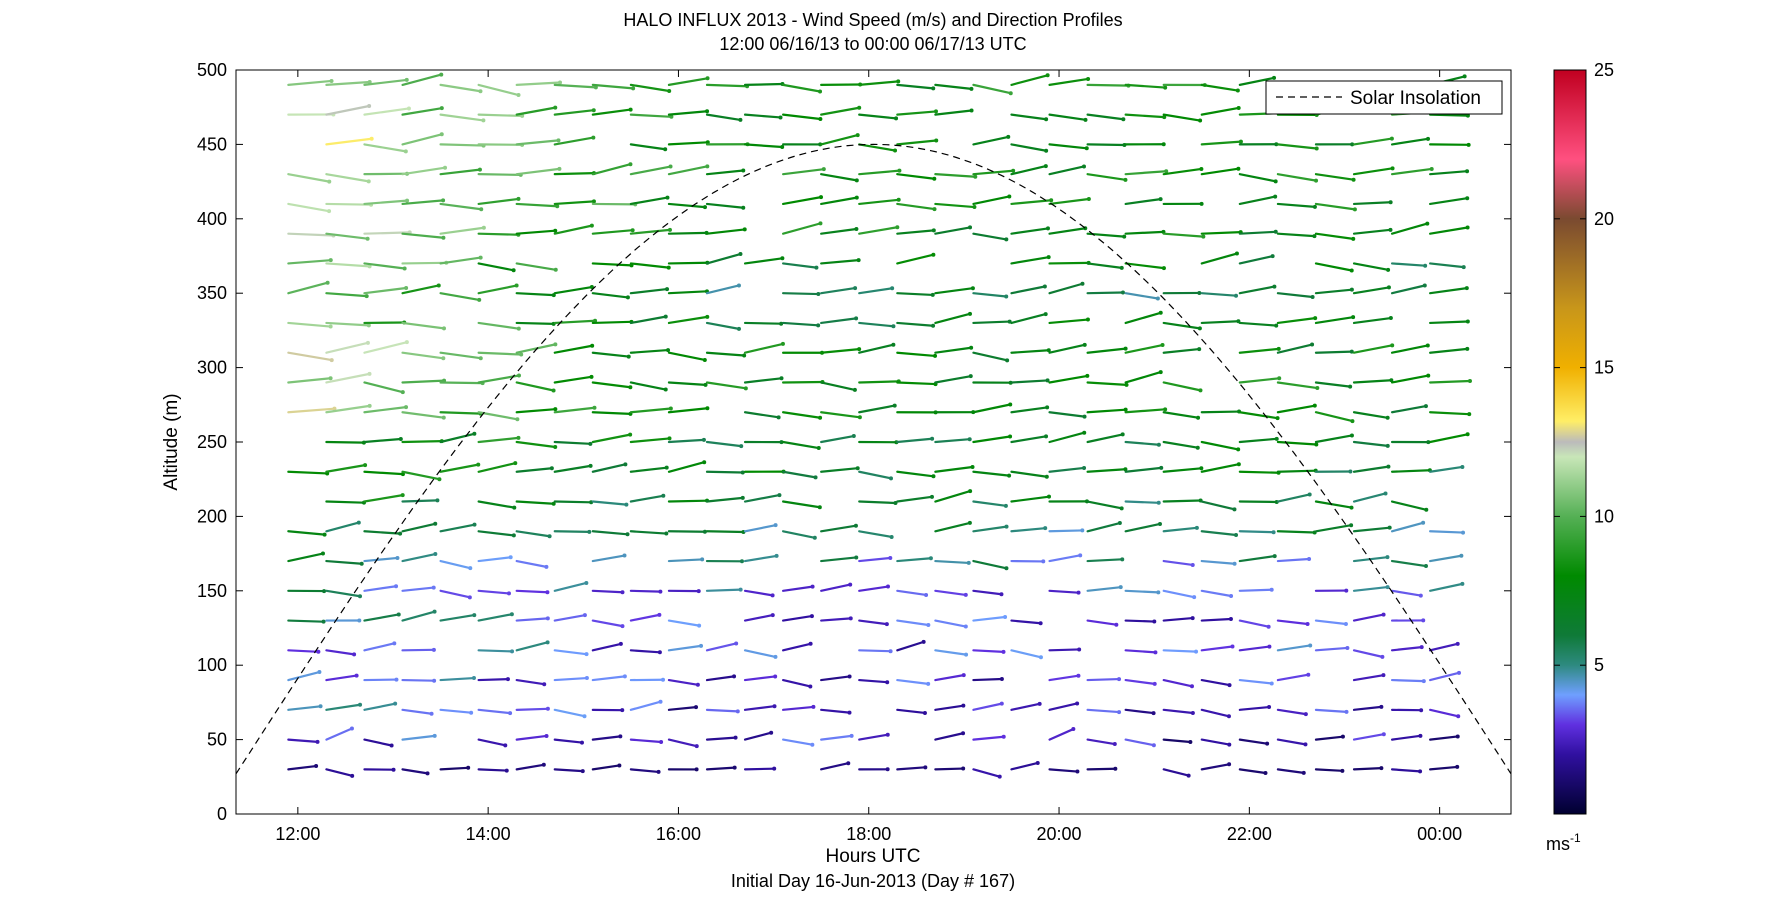  What do you see at coordinates (212, 219) in the screenshot?
I see `y-tick-label: 400` at bounding box center [212, 219].